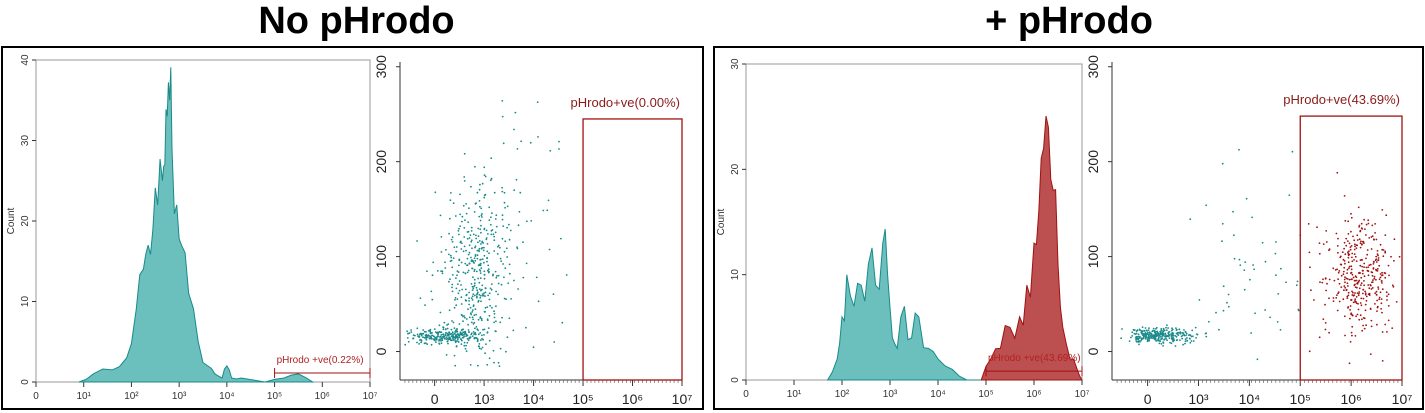  Describe the element at coordinates (83, 396) in the screenshot. I see `x-tick-label: 10¹` at that location.